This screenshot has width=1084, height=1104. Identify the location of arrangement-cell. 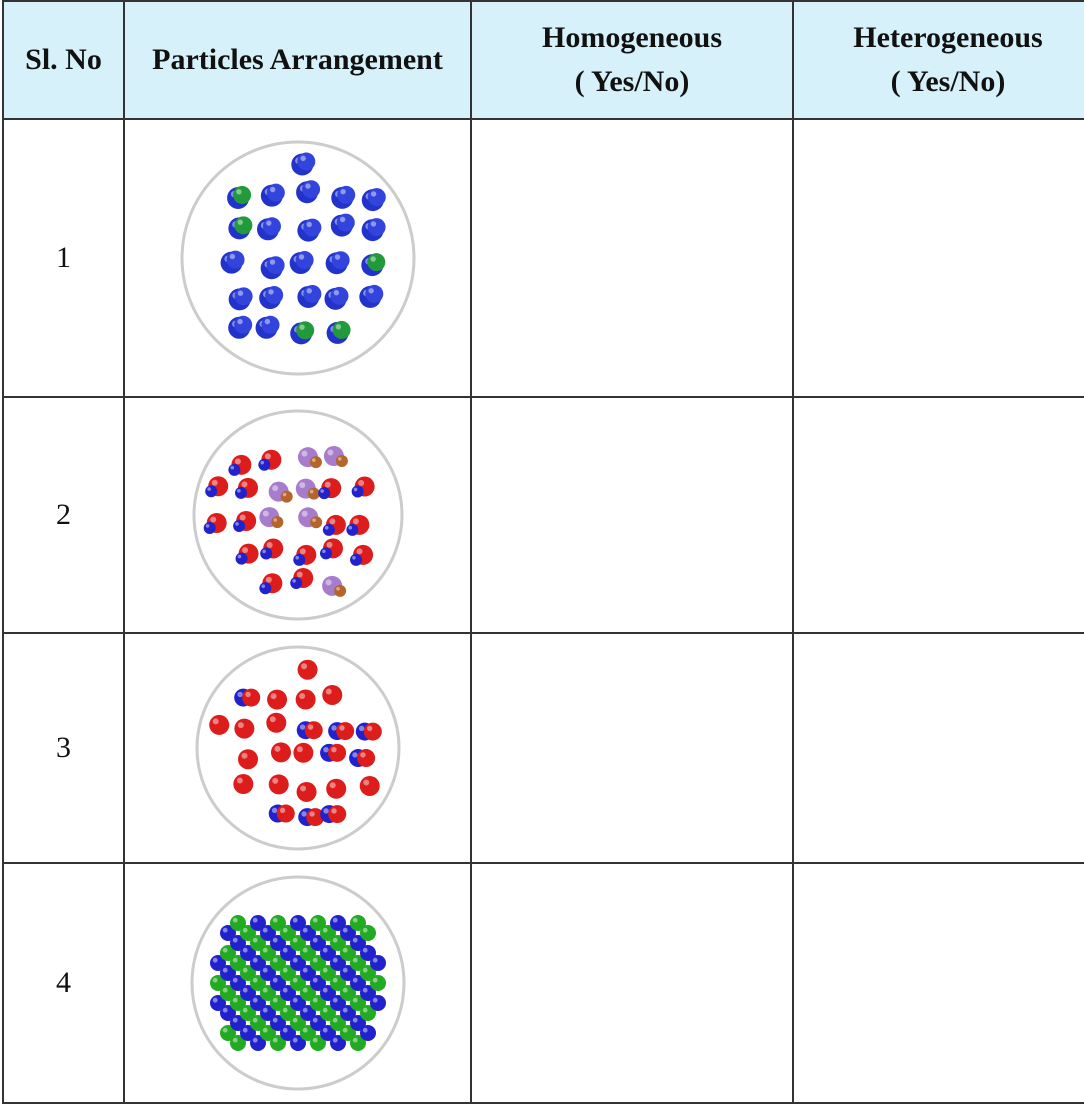
(297, 748).